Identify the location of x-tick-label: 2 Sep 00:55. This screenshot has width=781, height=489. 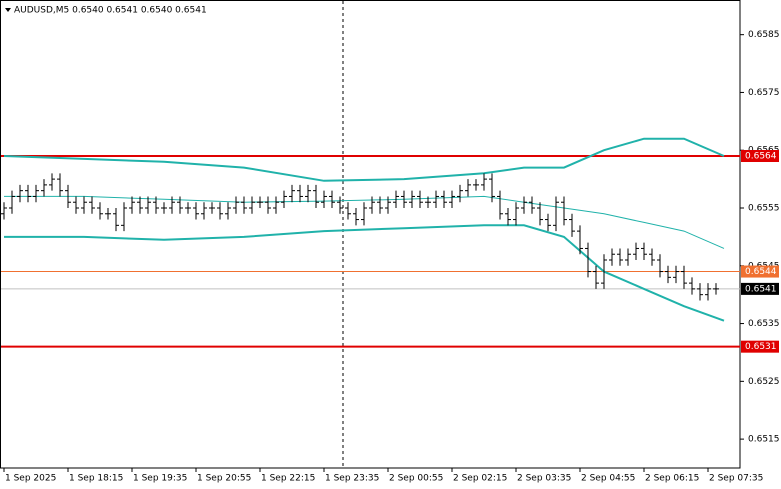
(416, 479).